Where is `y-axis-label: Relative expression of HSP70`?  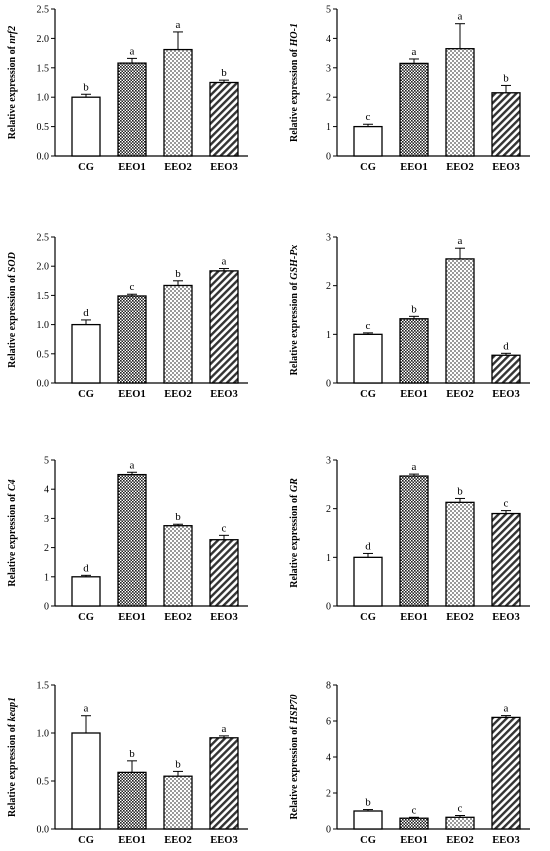
y-axis-label: Relative expression of HSP70 is located at coordinates (294, 756).